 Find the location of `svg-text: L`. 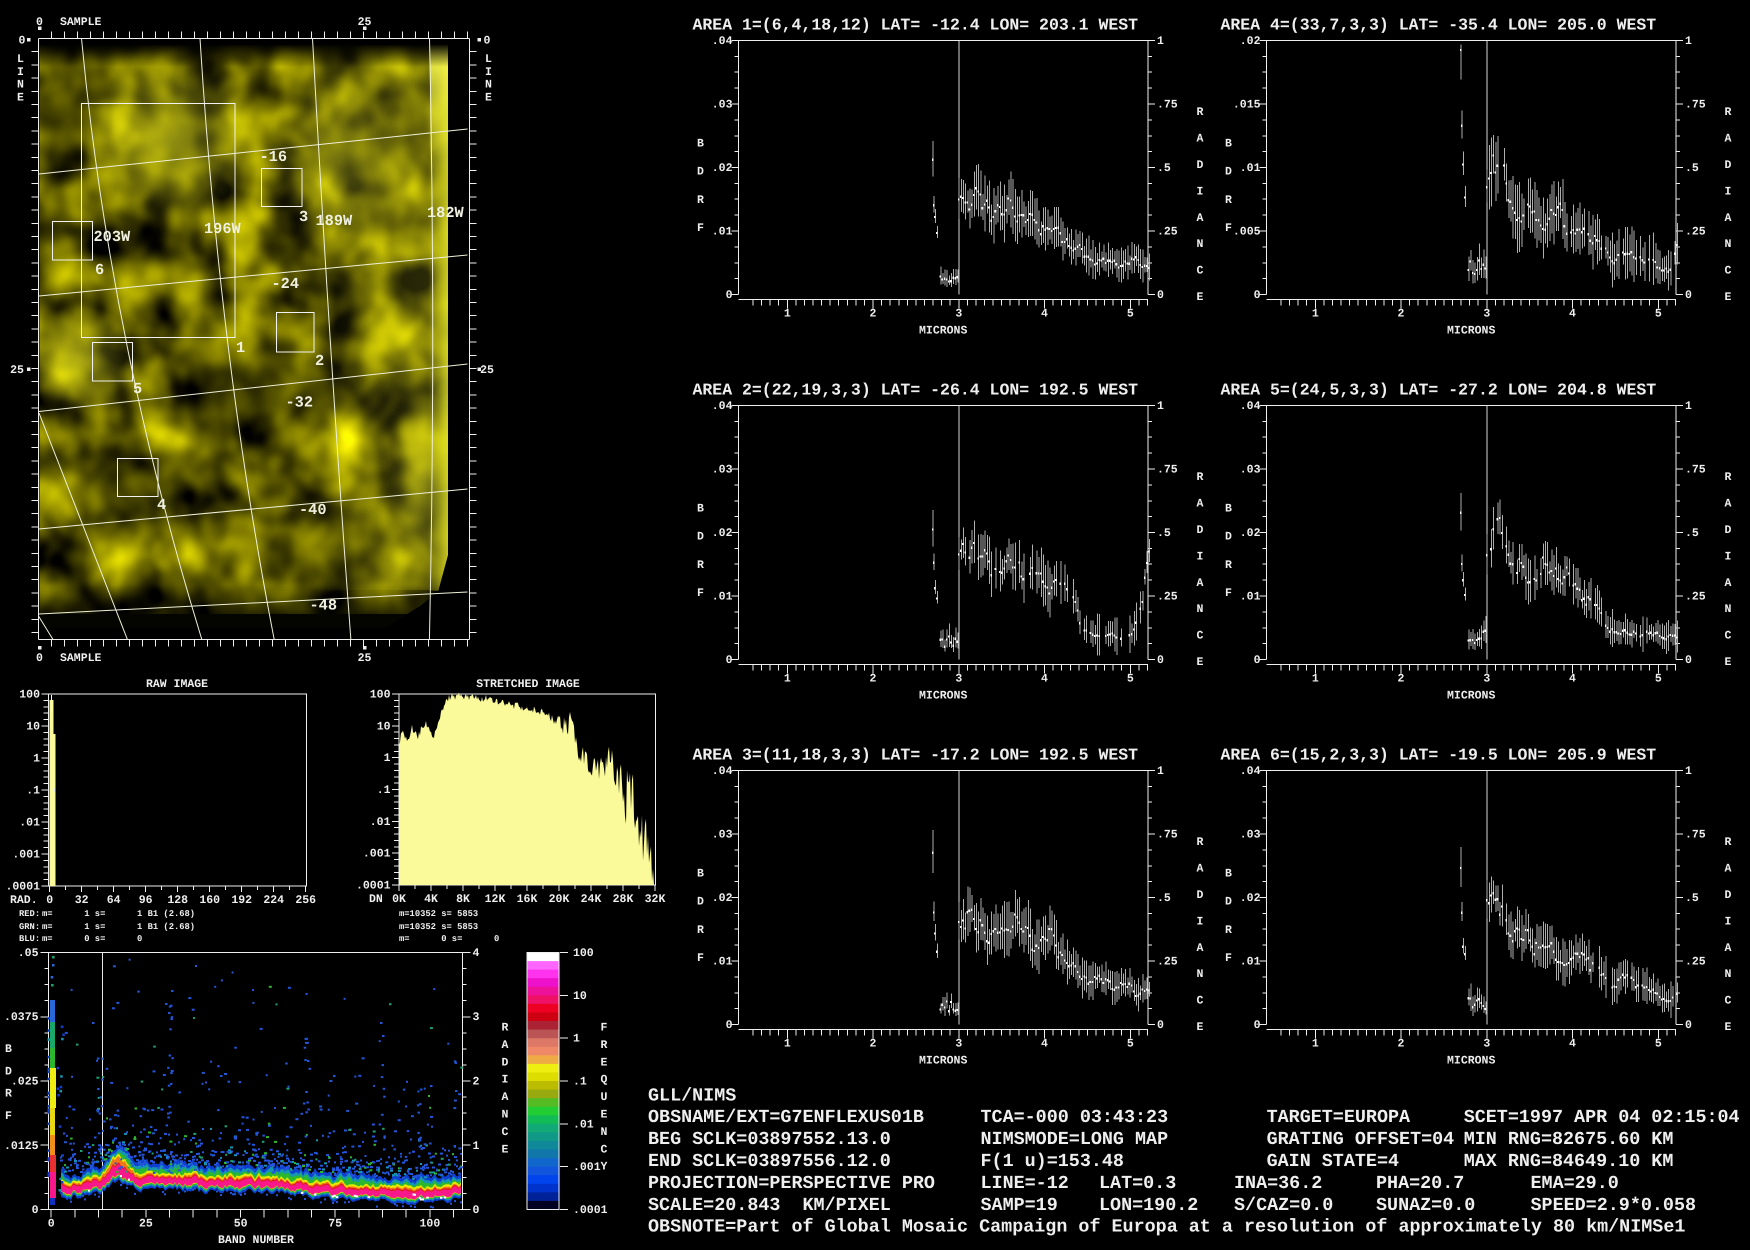

svg-text: L is located at coordinates (488, 59).